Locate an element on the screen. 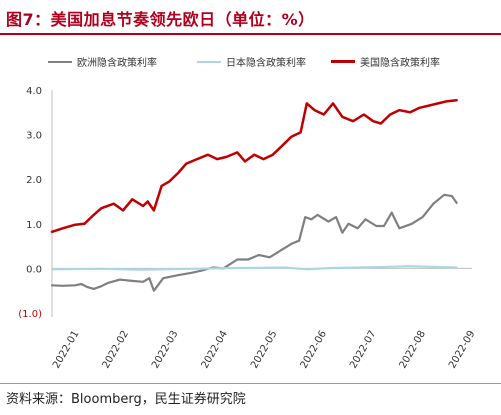 Image resolution: width=501 pixels, height=415 pixels. chart-legend: 欧洲隐含政策利率 日本隐含政策利率 美国隐含政策利率 is located at coordinates (250, 62).